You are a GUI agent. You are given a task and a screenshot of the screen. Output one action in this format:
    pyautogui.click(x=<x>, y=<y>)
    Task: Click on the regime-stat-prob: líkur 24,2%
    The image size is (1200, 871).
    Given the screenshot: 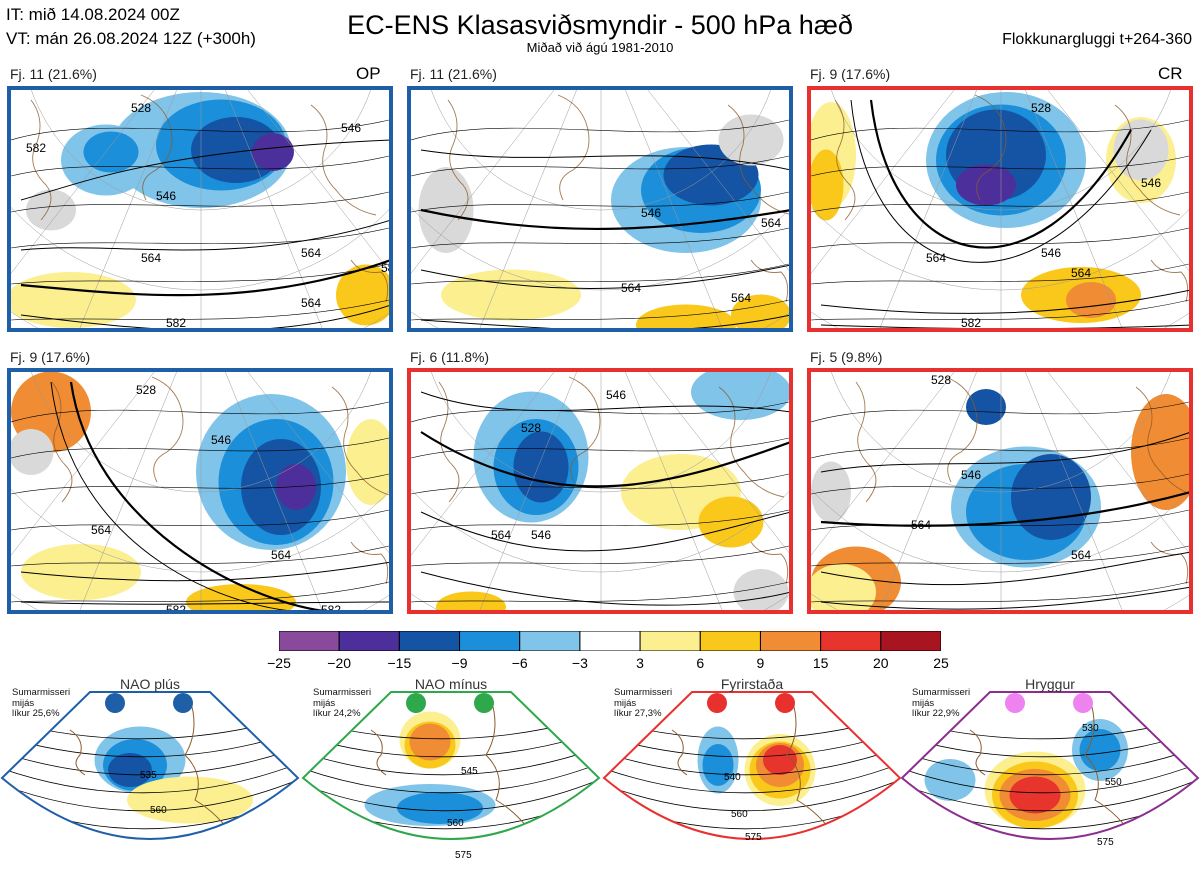 What is the action you would take?
    pyautogui.click(x=337, y=713)
    